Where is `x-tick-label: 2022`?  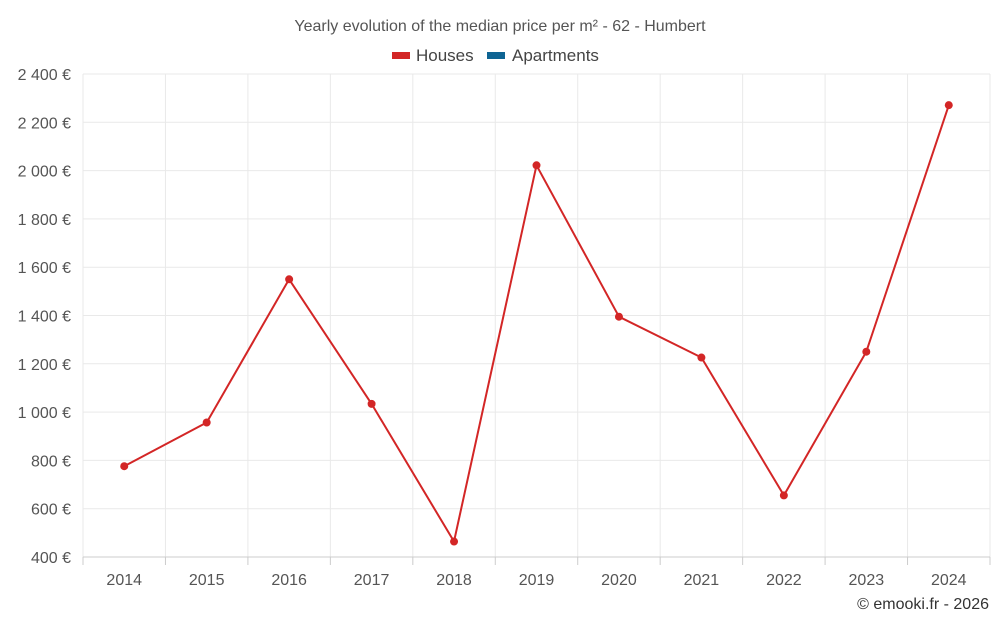
x-tick-label: 2022 is located at coordinates (784, 580).